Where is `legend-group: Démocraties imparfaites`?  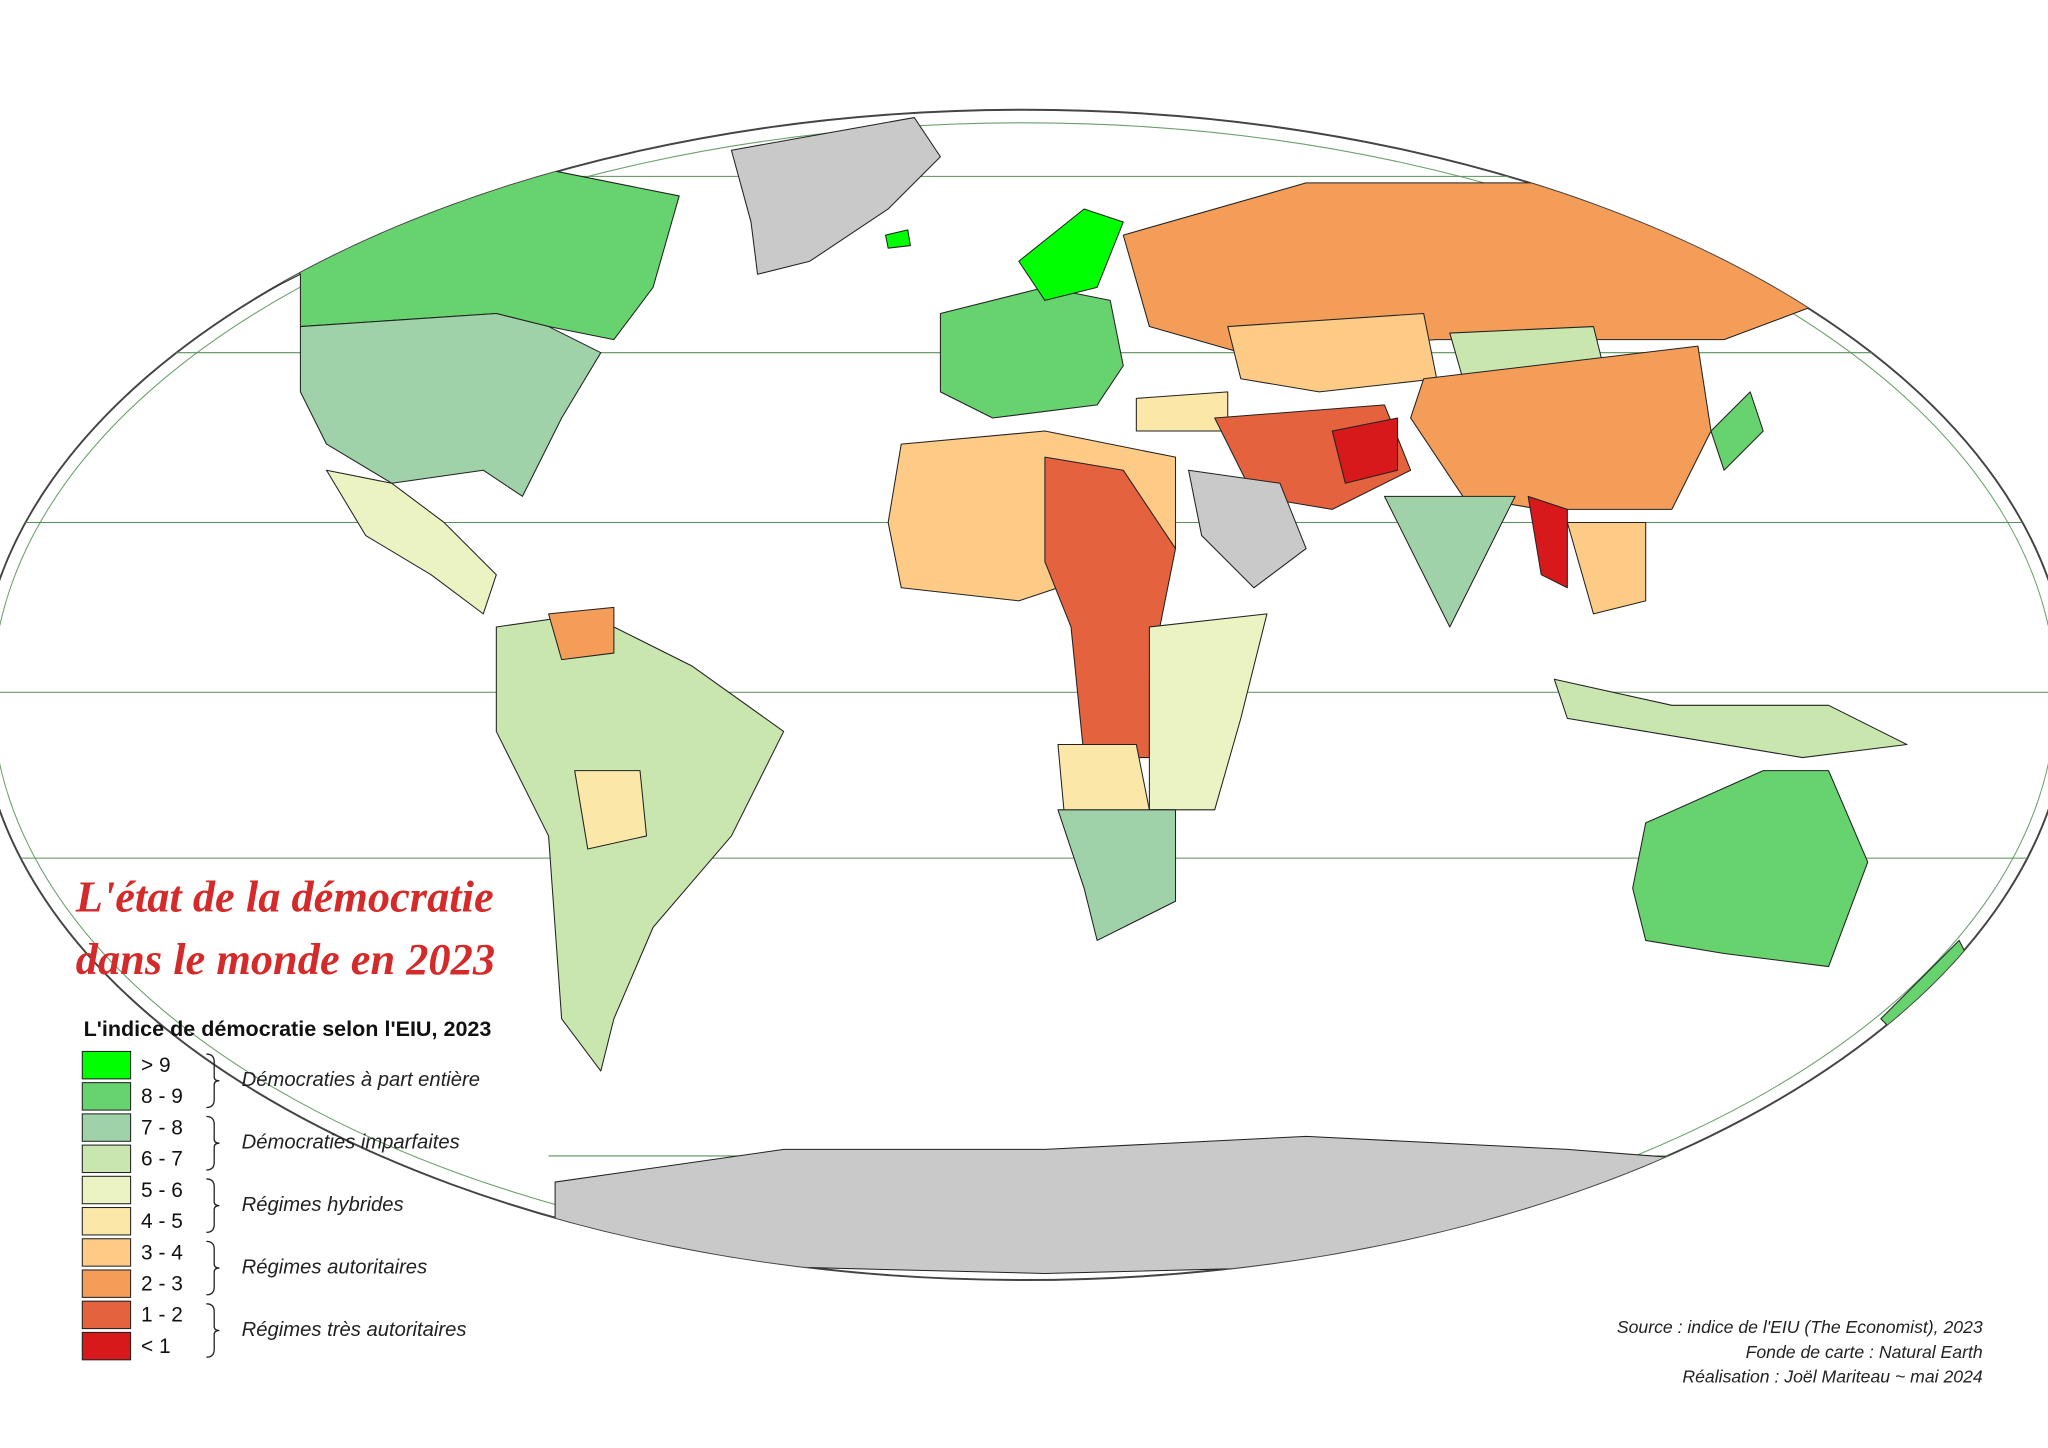 legend-group: Démocraties imparfaites is located at coordinates (351, 1143).